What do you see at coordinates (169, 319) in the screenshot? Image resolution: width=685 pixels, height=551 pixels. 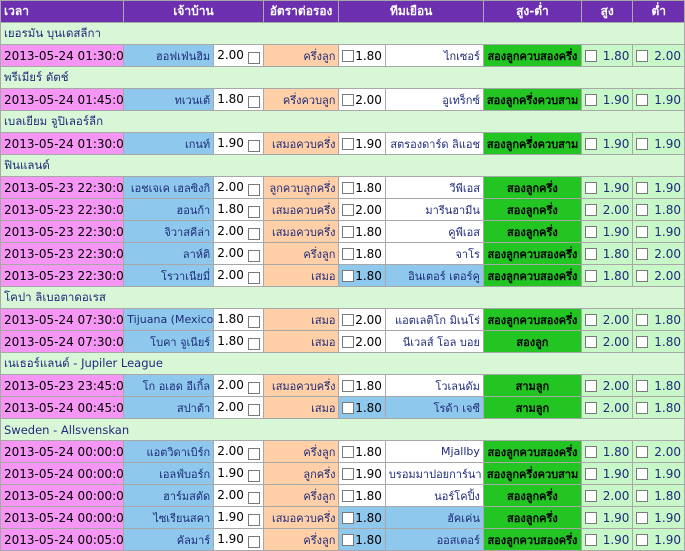 I see `home-team: Tijuana (Mexico)` at bounding box center [169, 319].